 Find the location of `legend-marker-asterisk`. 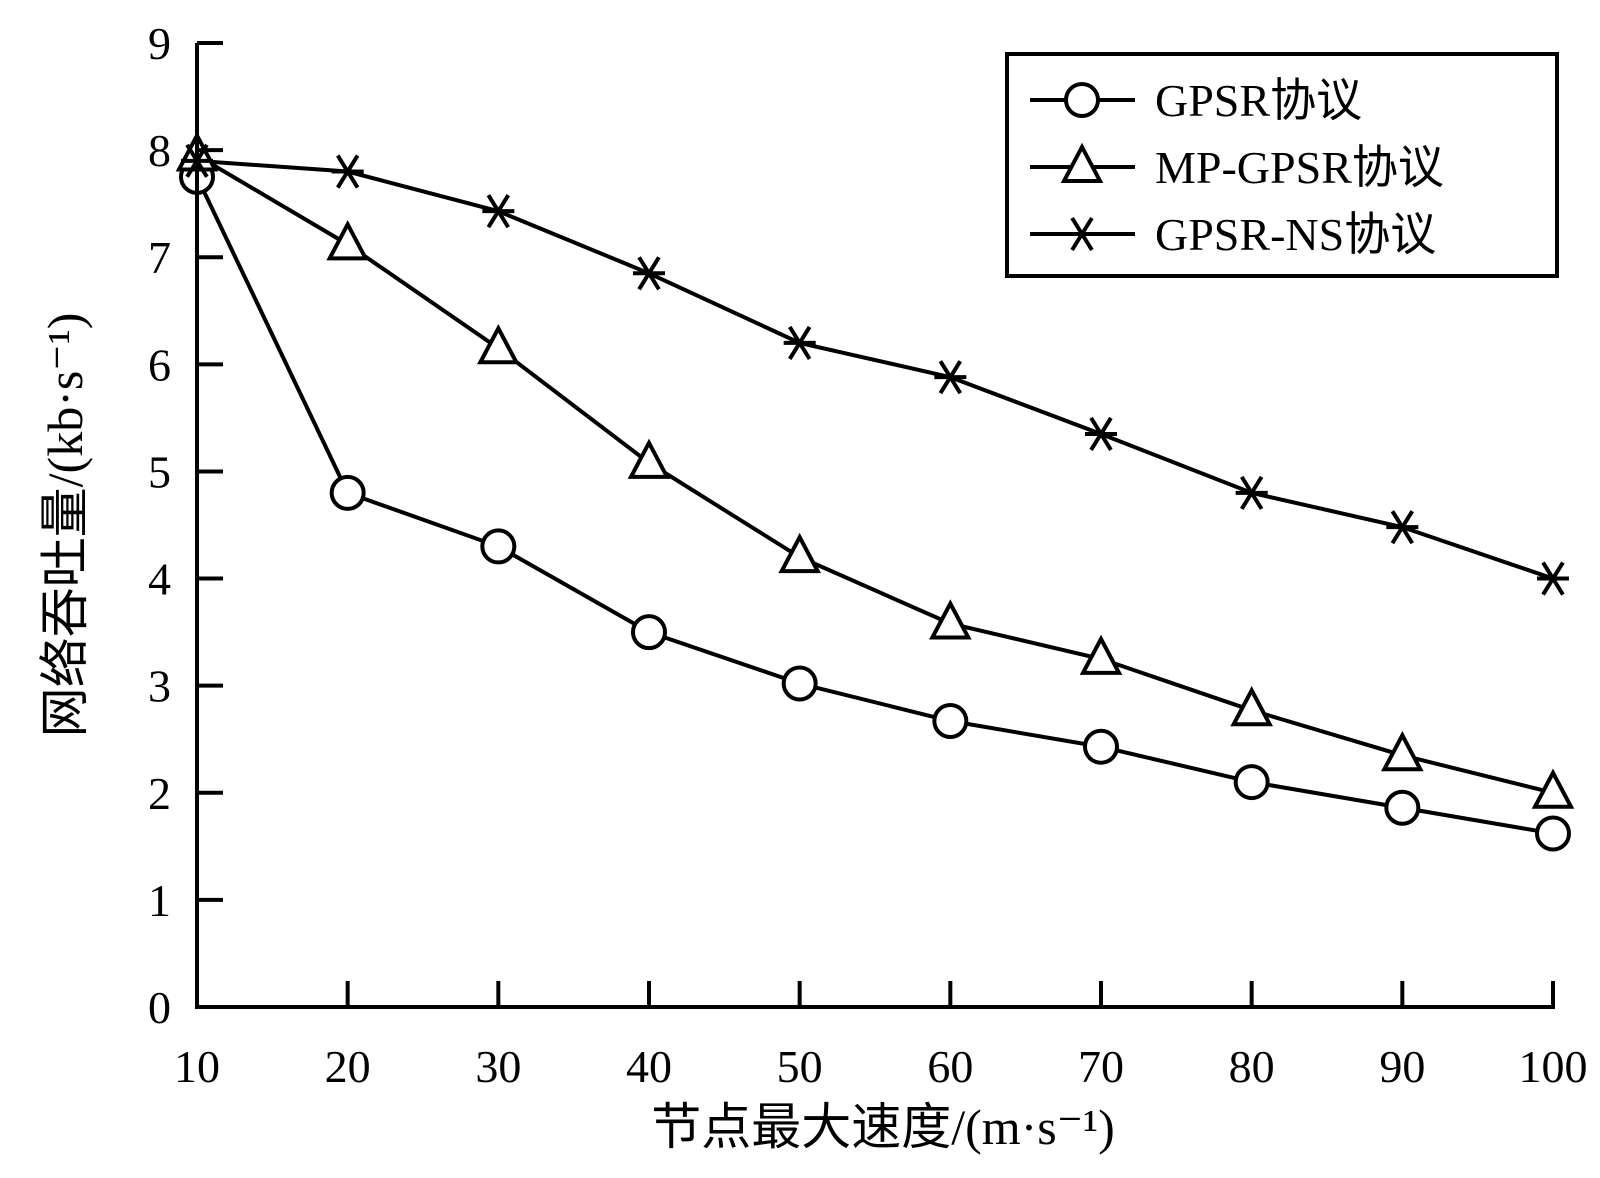

legend-marker-asterisk is located at coordinates (1082, 234).